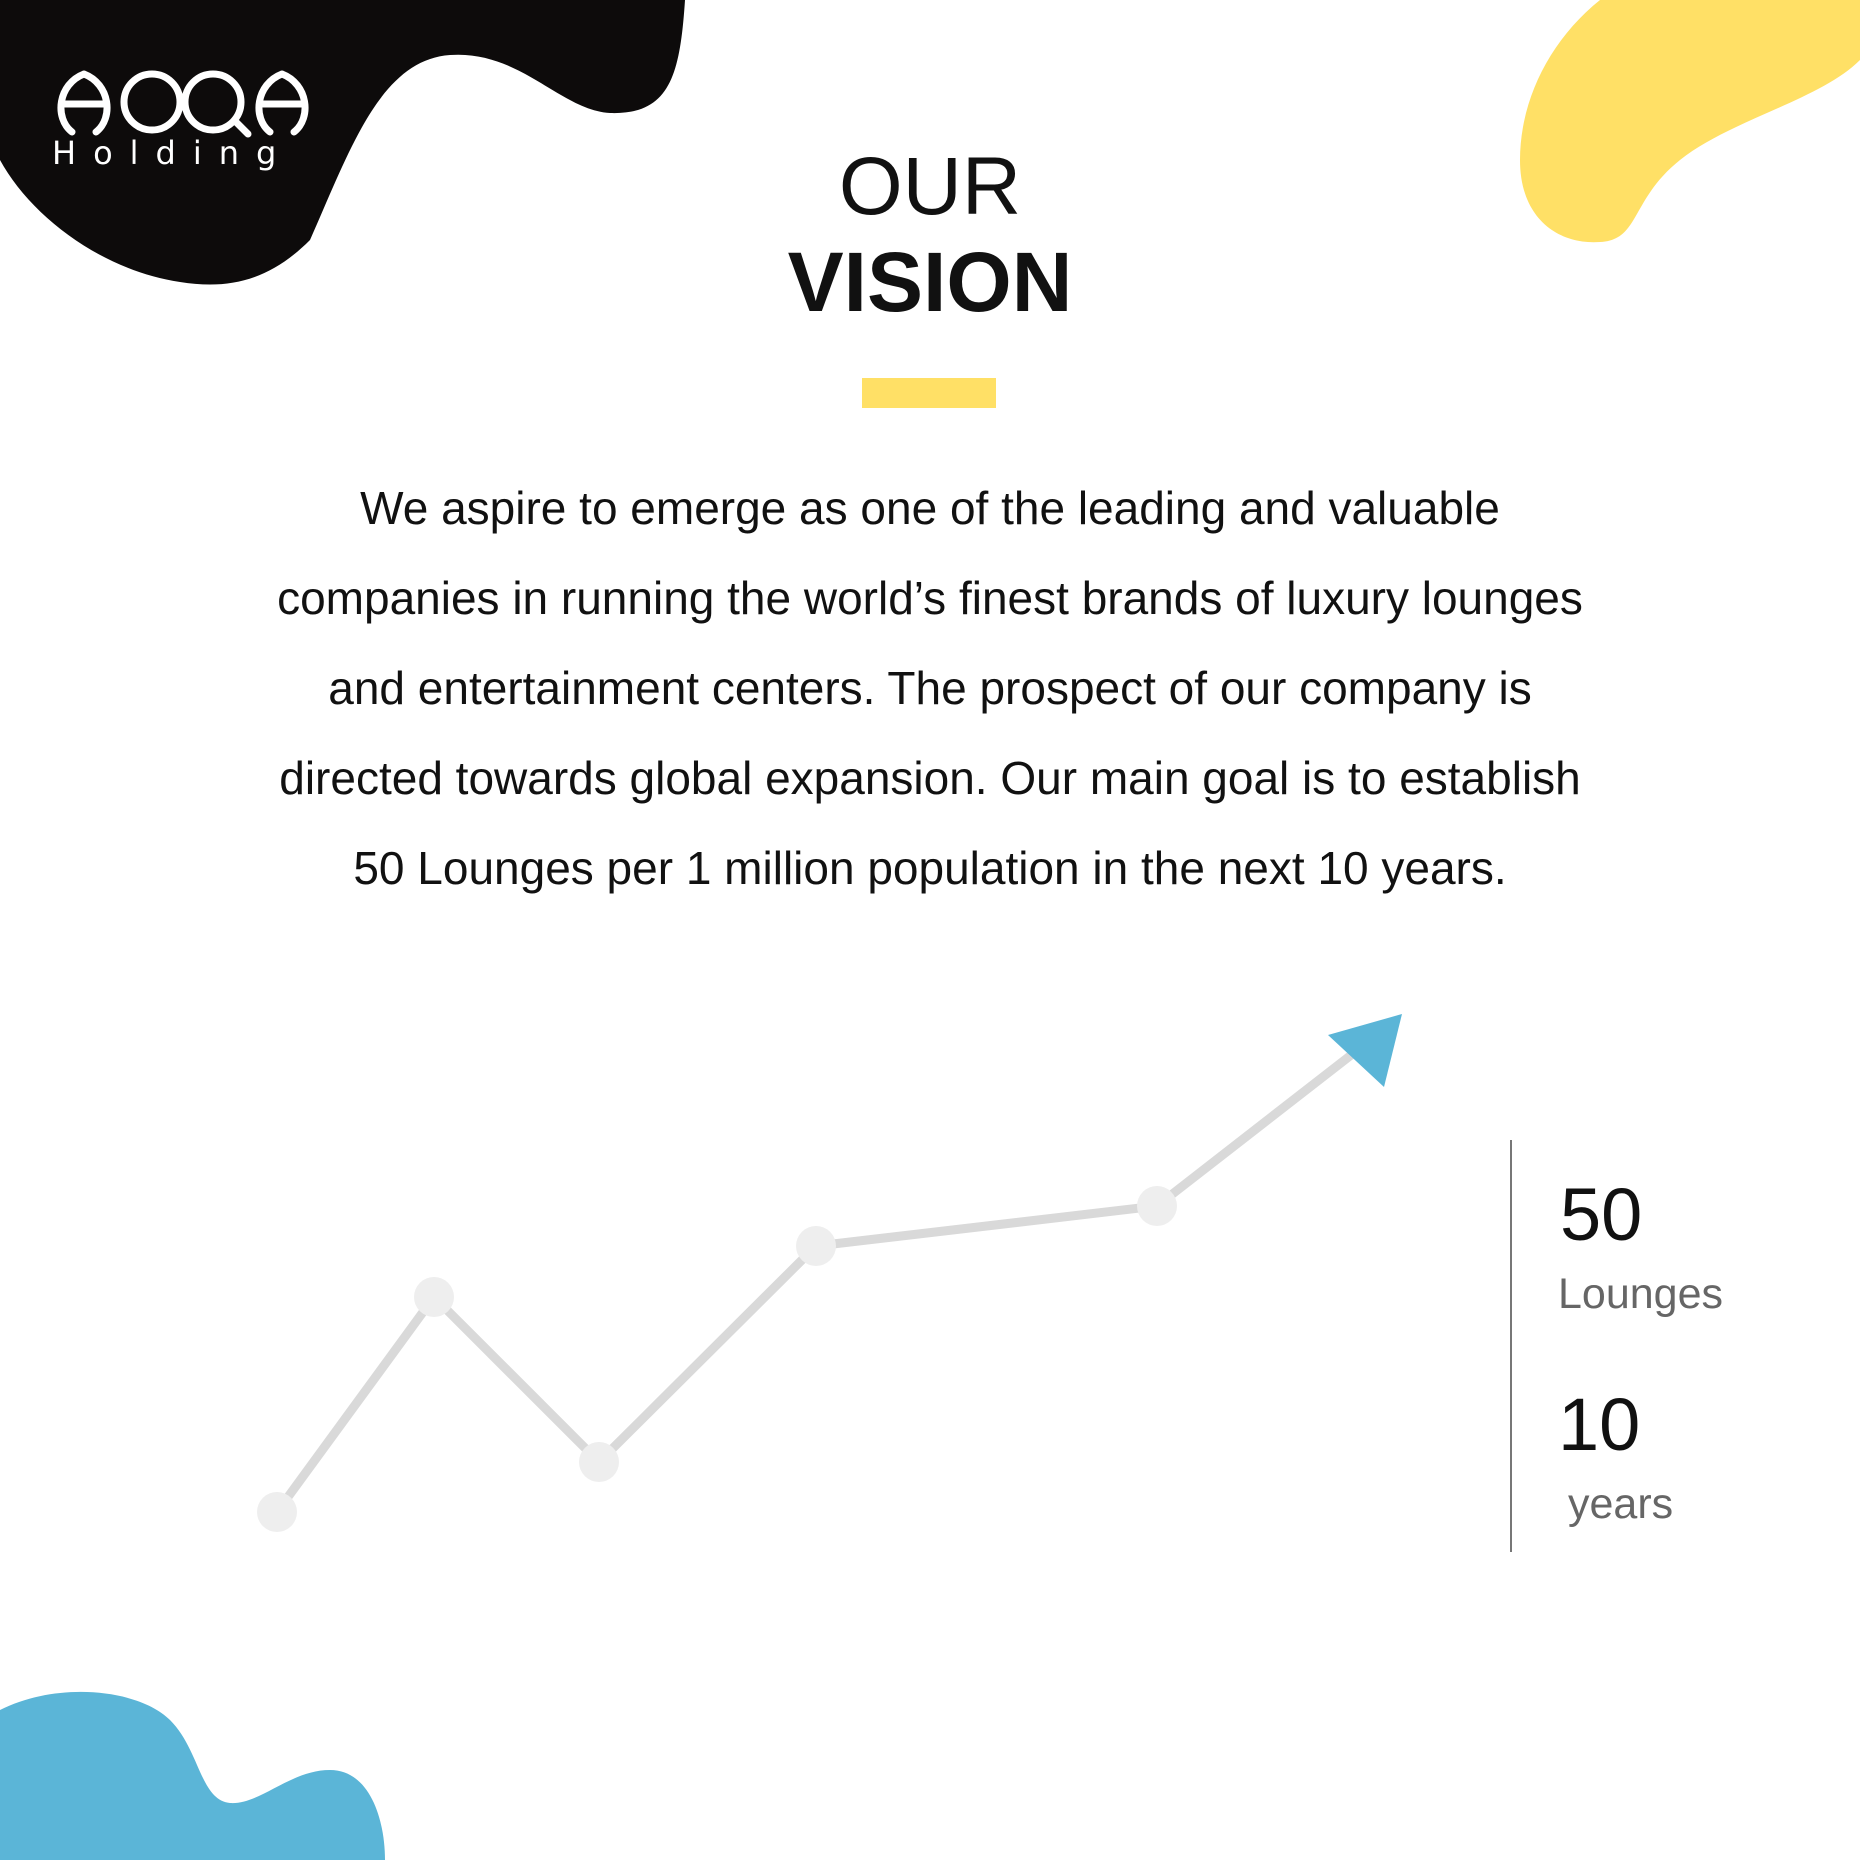 The height and width of the screenshot is (1860, 1860). What do you see at coordinates (1690, 121) in the screenshot?
I see `yellow-corner-blob` at bounding box center [1690, 121].